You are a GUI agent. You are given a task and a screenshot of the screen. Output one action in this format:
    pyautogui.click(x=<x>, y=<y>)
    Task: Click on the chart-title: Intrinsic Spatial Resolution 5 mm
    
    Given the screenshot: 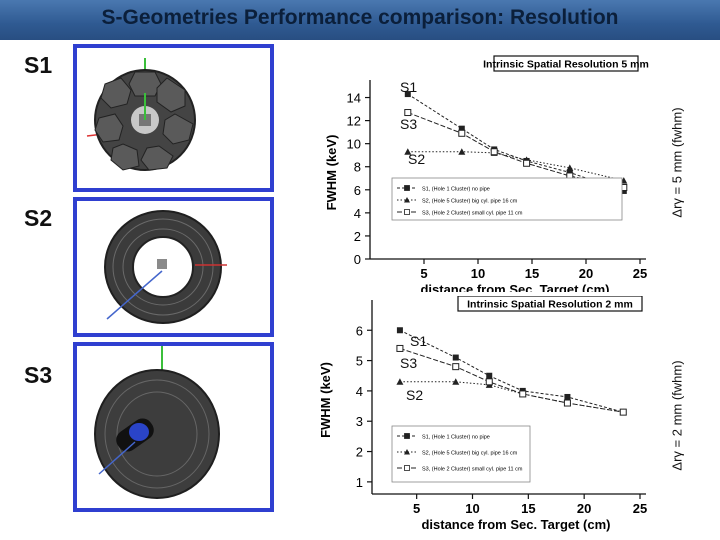 What is the action you would take?
    pyautogui.click(x=566, y=65)
    